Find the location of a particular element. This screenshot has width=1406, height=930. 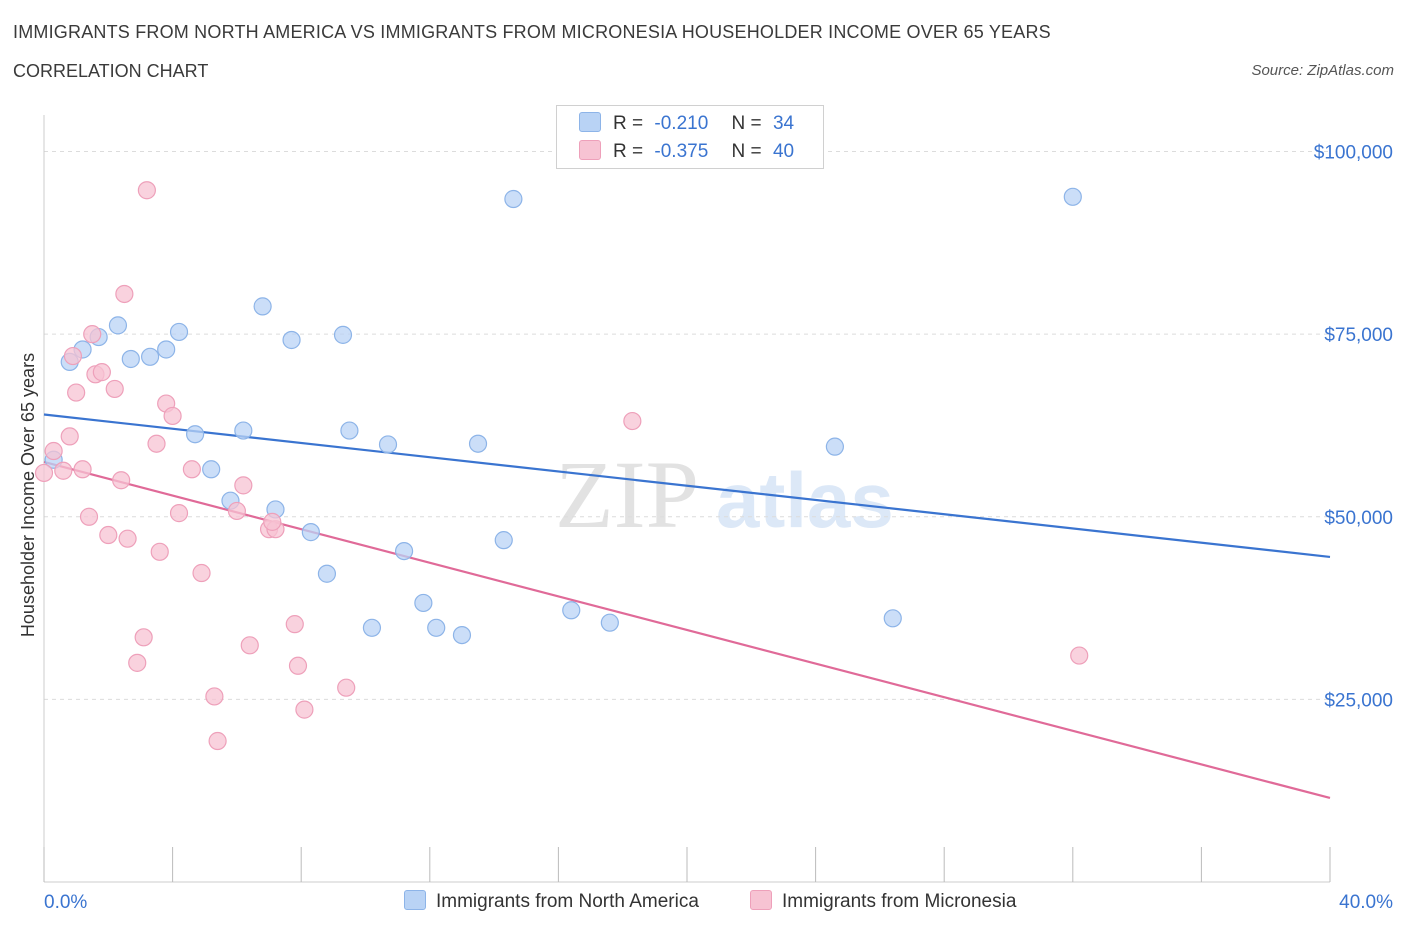

legend-row-micronesia: R = -0.375 N = 40 is located at coordinates (686, 153).